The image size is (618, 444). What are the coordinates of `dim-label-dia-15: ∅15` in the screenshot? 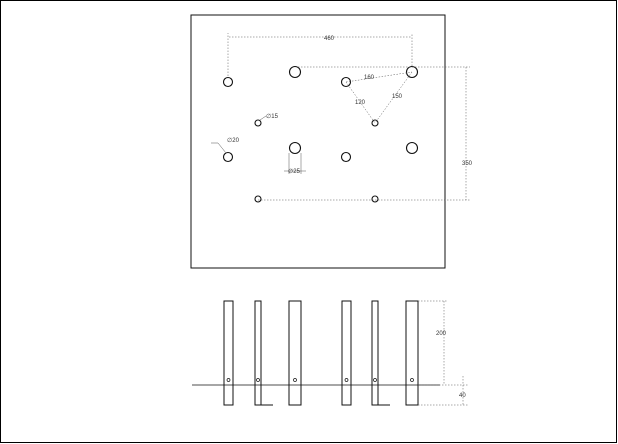 It's located at (272, 116).